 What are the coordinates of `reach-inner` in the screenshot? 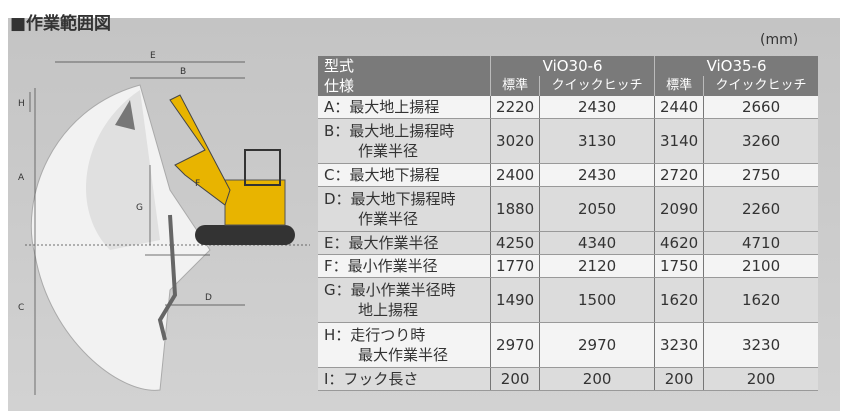 It's located at (123, 170).